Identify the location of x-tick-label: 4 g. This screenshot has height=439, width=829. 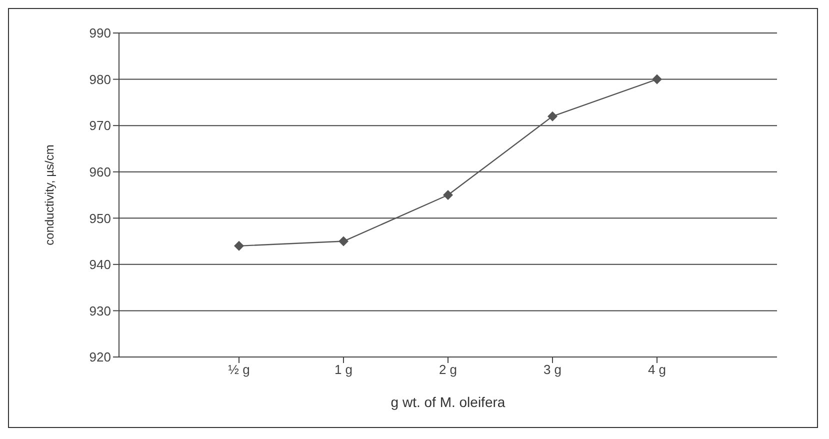
(657, 370).